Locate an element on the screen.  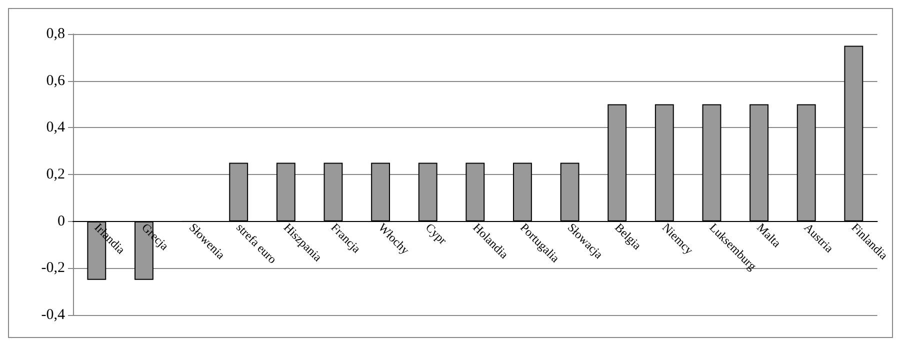
y-tick-label: 0,2 is located at coordinates (55, 174).